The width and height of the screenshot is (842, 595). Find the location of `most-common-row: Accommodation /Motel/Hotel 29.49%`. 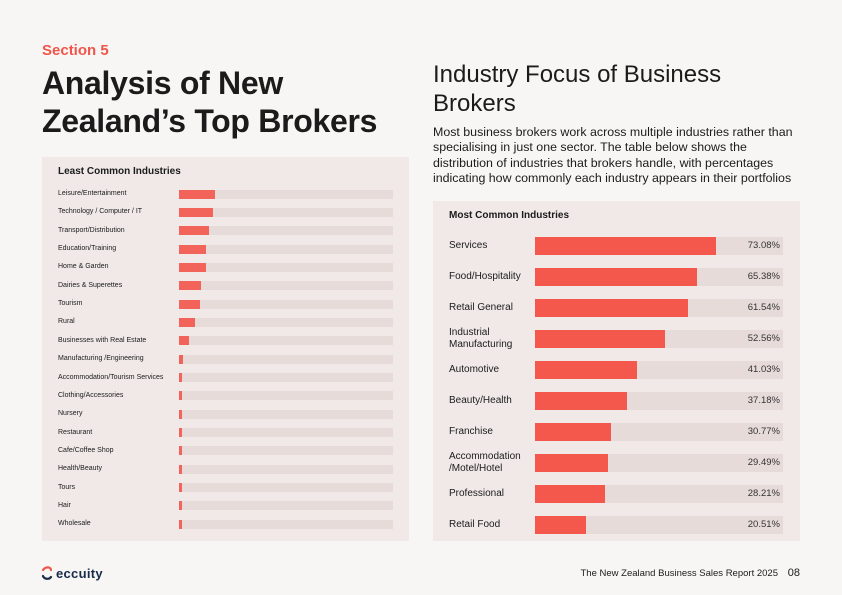

most-common-row: Accommodation /Motel/Hotel 29.49% is located at coordinates (616, 462).